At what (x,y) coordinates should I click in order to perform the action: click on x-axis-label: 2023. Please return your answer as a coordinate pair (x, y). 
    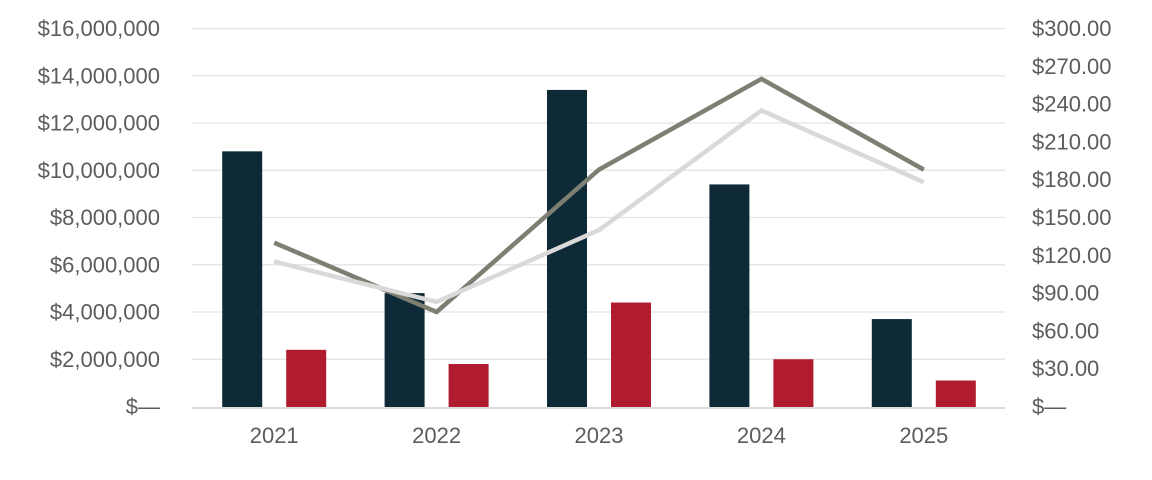
    Looking at the image, I should click on (599, 435).